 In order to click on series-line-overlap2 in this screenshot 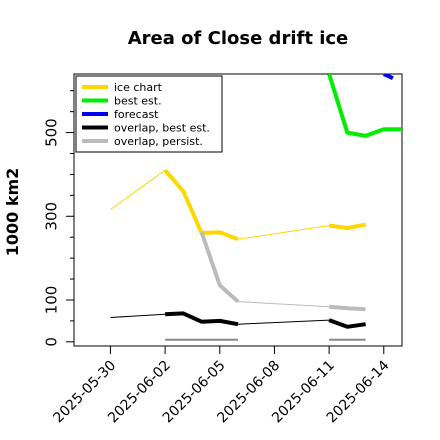, I will do `click(347, 323)`.